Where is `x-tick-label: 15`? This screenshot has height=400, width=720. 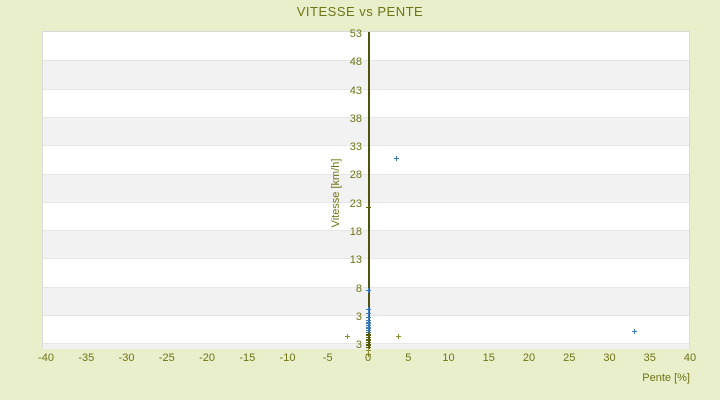 x-tick-label: 15 is located at coordinates (488, 358).